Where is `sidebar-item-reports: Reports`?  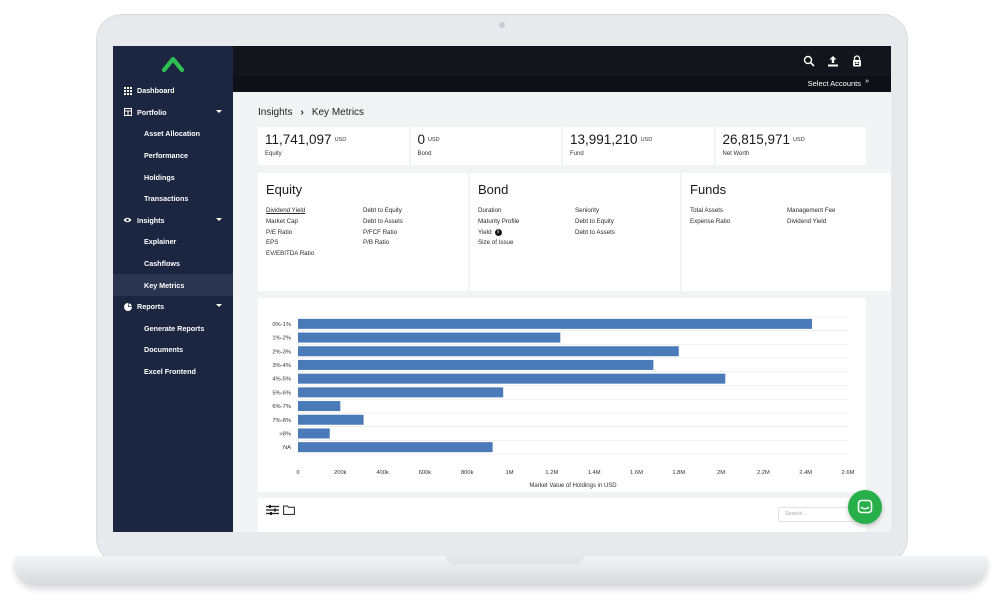
sidebar-item-reports: Reports is located at coordinates (173, 307).